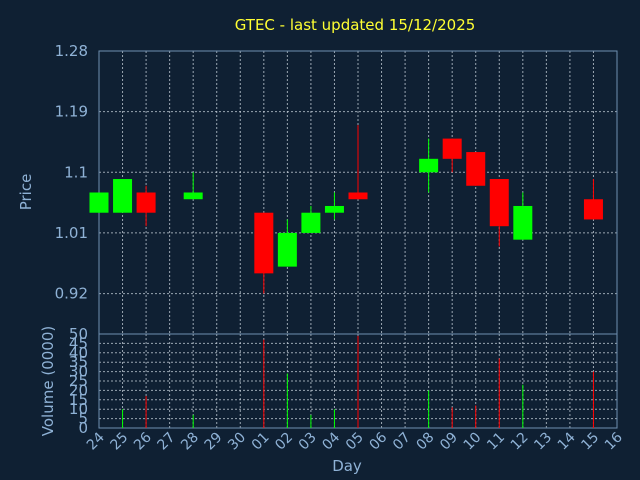 The height and width of the screenshot is (480, 640). What do you see at coordinates (567, 441) in the screenshot?
I see `day-tick-label: 14` at bounding box center [567, 441].